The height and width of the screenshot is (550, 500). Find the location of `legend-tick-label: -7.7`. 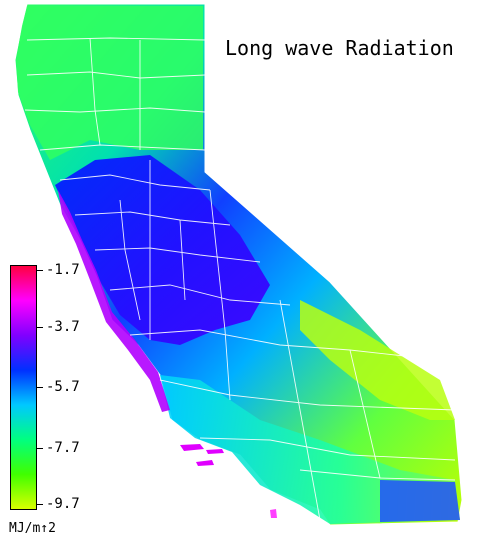

legend-tick-label: -7.7 is located at coordinates (63, 448).